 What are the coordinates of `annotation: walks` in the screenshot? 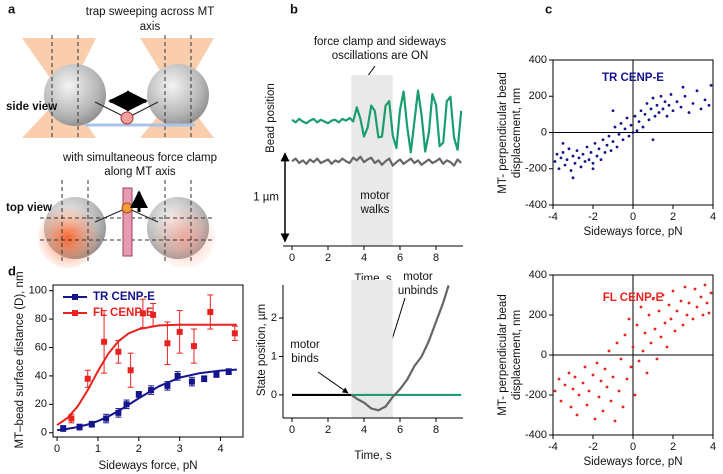 It's located at (375, 210).